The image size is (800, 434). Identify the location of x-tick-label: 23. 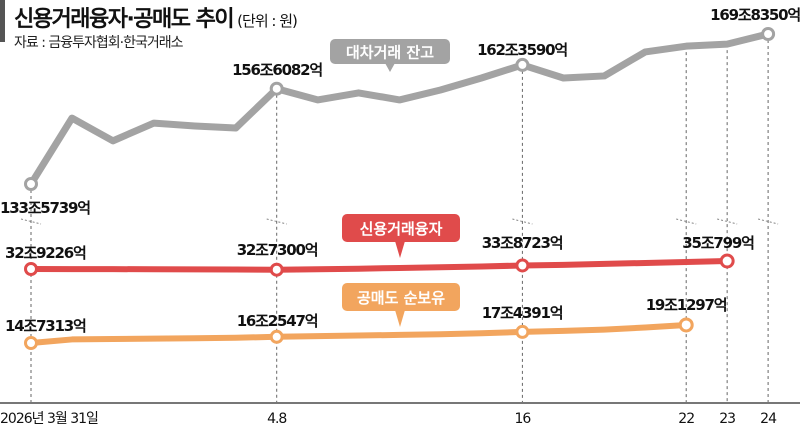
(727, 419).